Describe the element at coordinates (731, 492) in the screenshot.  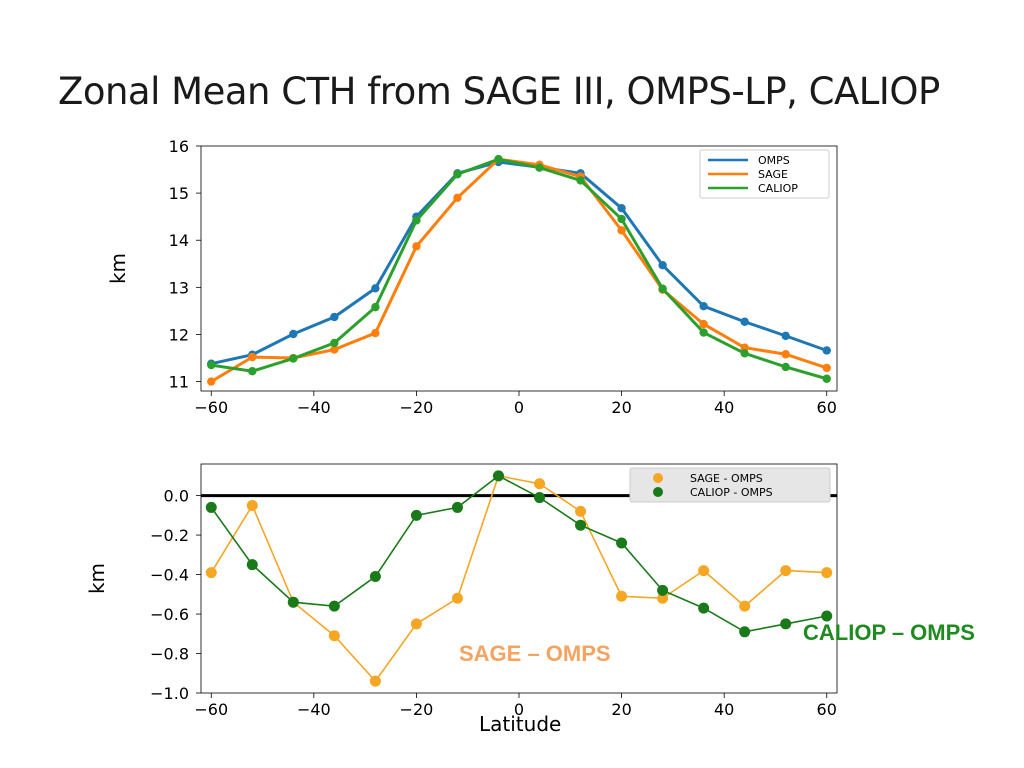
I see `legend-label: CALIOP - OMPS` at that location.